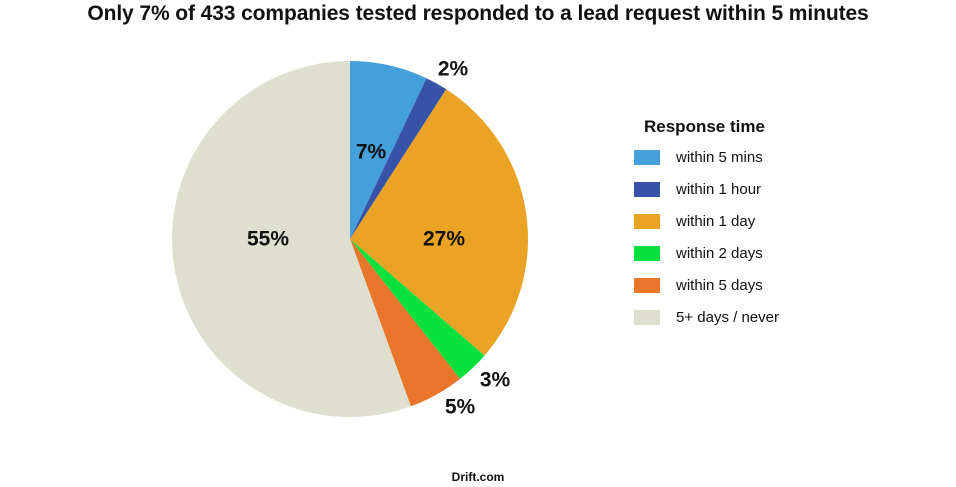 This screenshot has height=487, width=956. What do you see at coordinates (460, 407) in the screenshot?
I see `slice-value-label: 5%` at bounding box center [460, 407].